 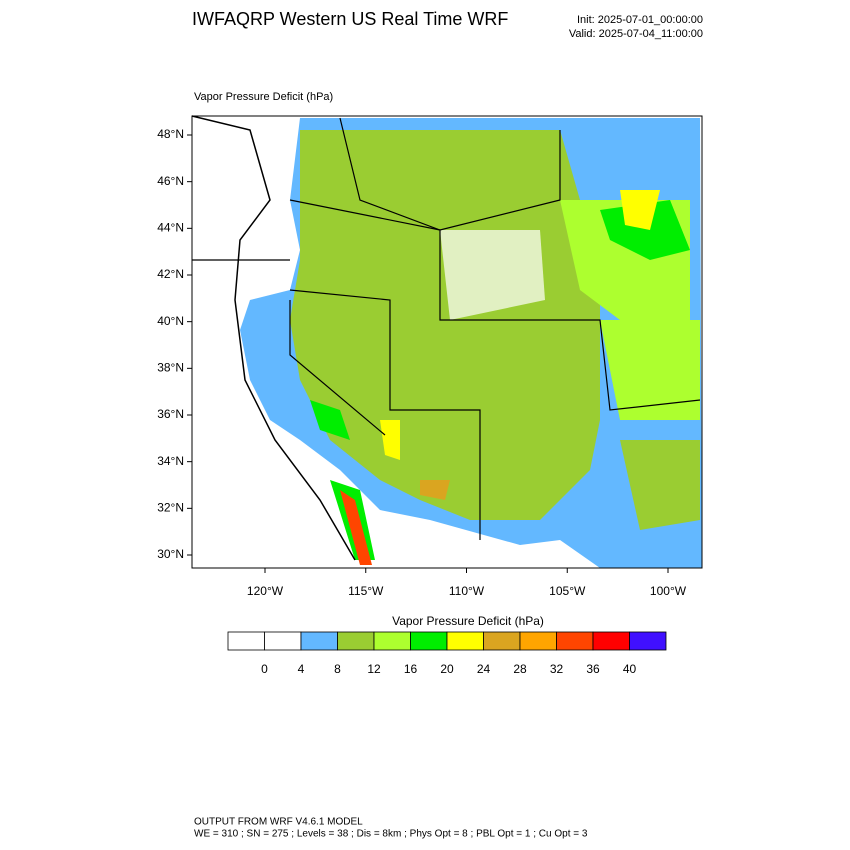 I want to click on valid-time: Valid: 2025-07-04_11:00:00, so click(x=636, y=34).